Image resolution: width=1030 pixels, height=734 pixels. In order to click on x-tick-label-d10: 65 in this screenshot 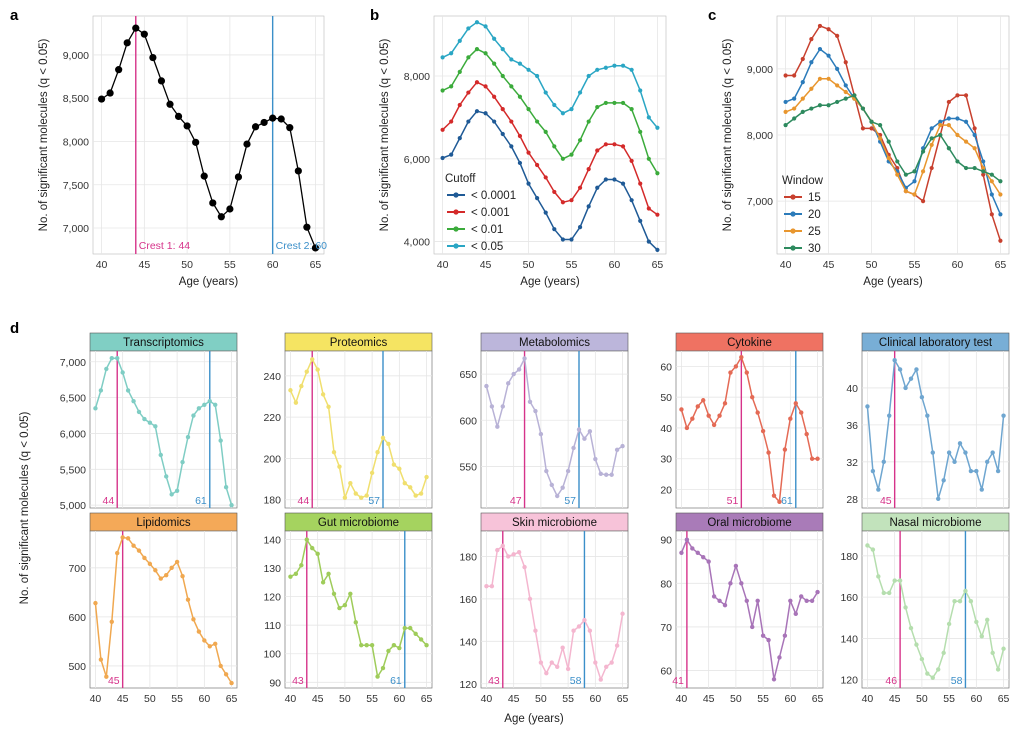, I will do `click(1004, 699)`.